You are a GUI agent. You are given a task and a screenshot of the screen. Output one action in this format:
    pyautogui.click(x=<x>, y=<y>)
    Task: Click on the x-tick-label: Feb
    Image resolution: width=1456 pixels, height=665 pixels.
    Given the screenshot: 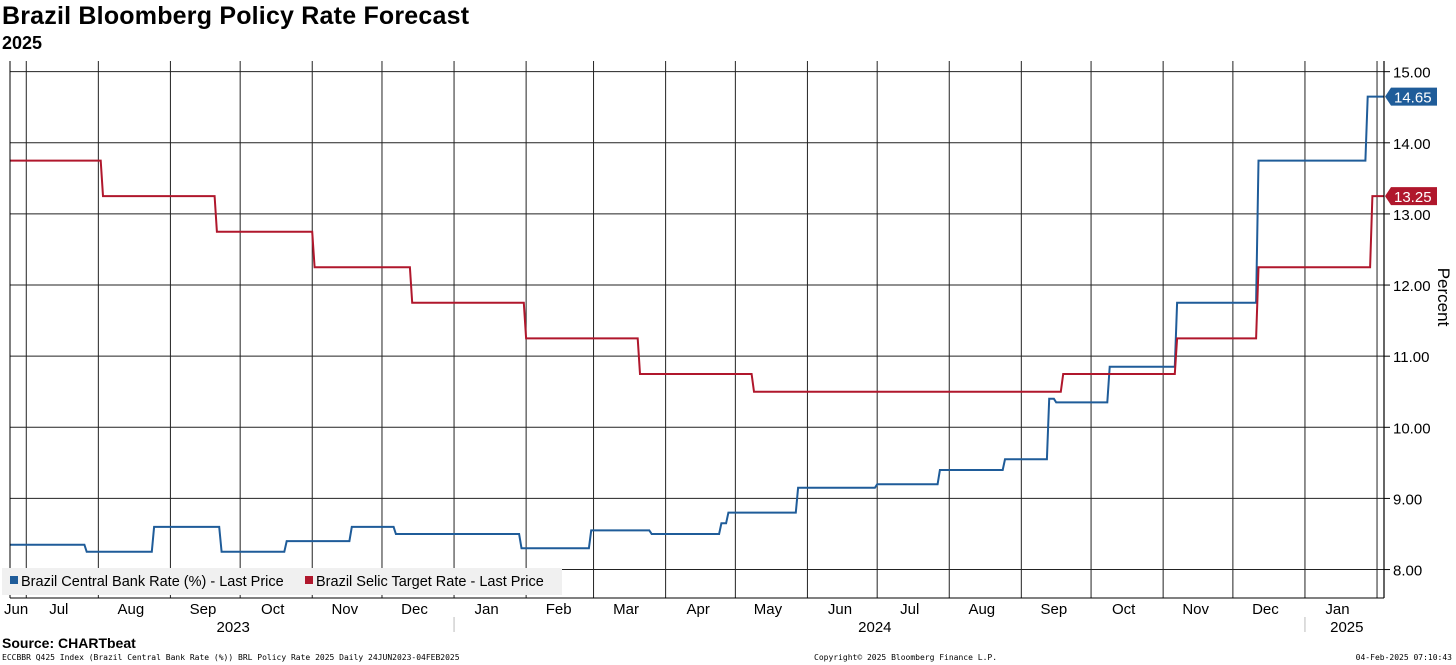 What is the action you would take?
    pyautogui.click(x=559, y=609)
    